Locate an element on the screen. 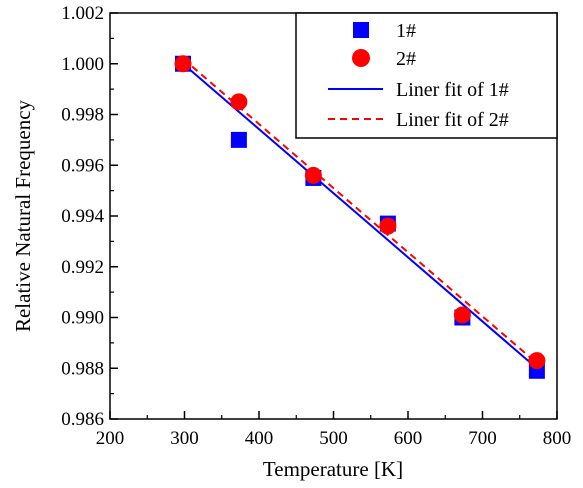 Image resolution: width=583 pixels, height=488 pixels. y-tick-label: 0.986 is located at coordinates (82, 419).